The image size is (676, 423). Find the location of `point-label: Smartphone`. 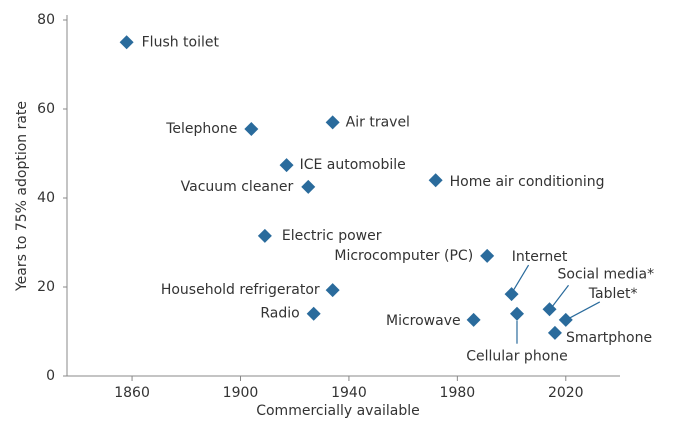

point-label: Smartphone is located at coordinates (609, 338).